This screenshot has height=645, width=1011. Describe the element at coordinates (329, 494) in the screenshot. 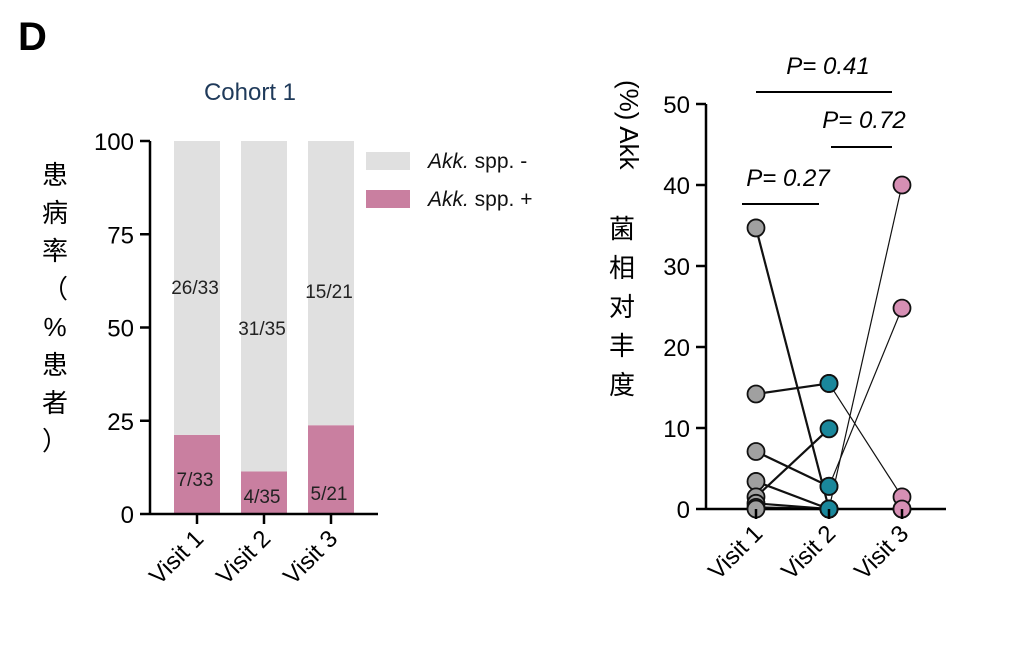

I see `bar-label-positive: 5/21` at that location.